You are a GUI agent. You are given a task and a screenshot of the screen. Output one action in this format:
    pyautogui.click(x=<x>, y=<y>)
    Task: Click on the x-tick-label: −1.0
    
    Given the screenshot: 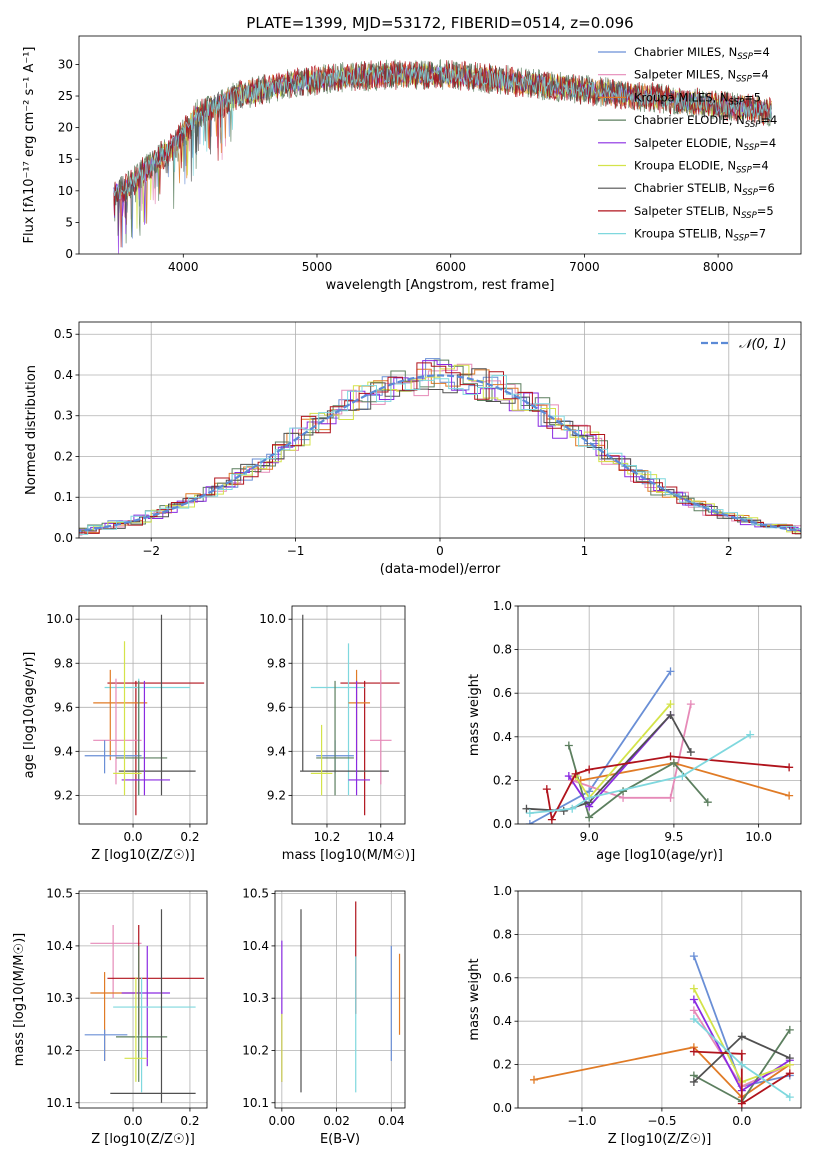 What is the action you would take?
    pyautogui.click(x=581, y=1121)
    